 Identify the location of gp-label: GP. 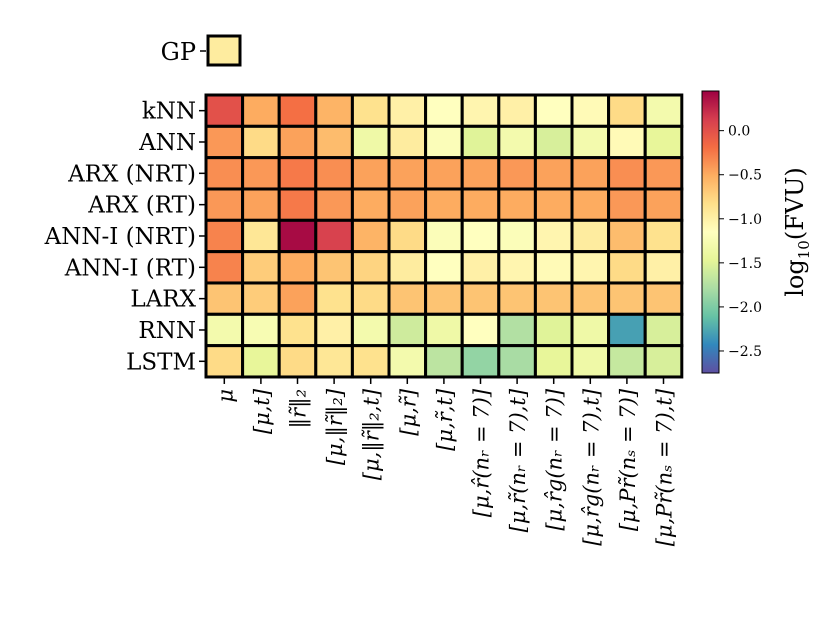
(178, 52).